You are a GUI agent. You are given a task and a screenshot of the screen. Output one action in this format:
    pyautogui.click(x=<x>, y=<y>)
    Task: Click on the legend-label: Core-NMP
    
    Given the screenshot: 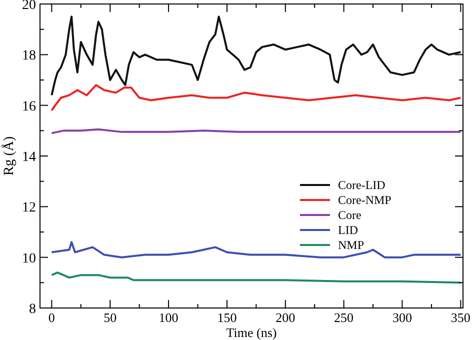 What is the action you would take?
    pyautogui.click(x=365, y=200)
    